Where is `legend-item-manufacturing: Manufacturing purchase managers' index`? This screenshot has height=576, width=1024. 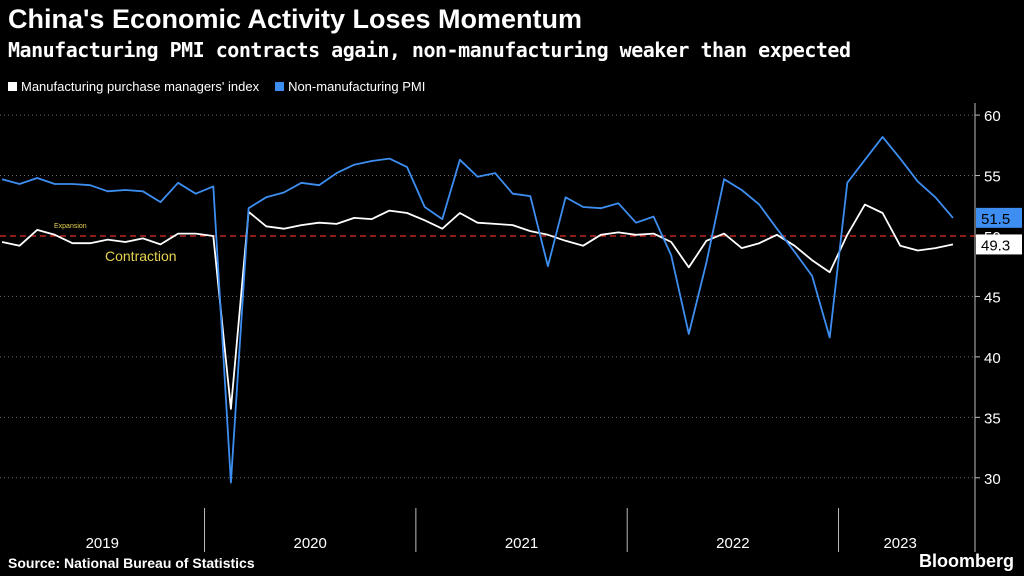
legend-item-manufacturing: Manufacturing purchase managers' index is located at coordinates (133, 86).